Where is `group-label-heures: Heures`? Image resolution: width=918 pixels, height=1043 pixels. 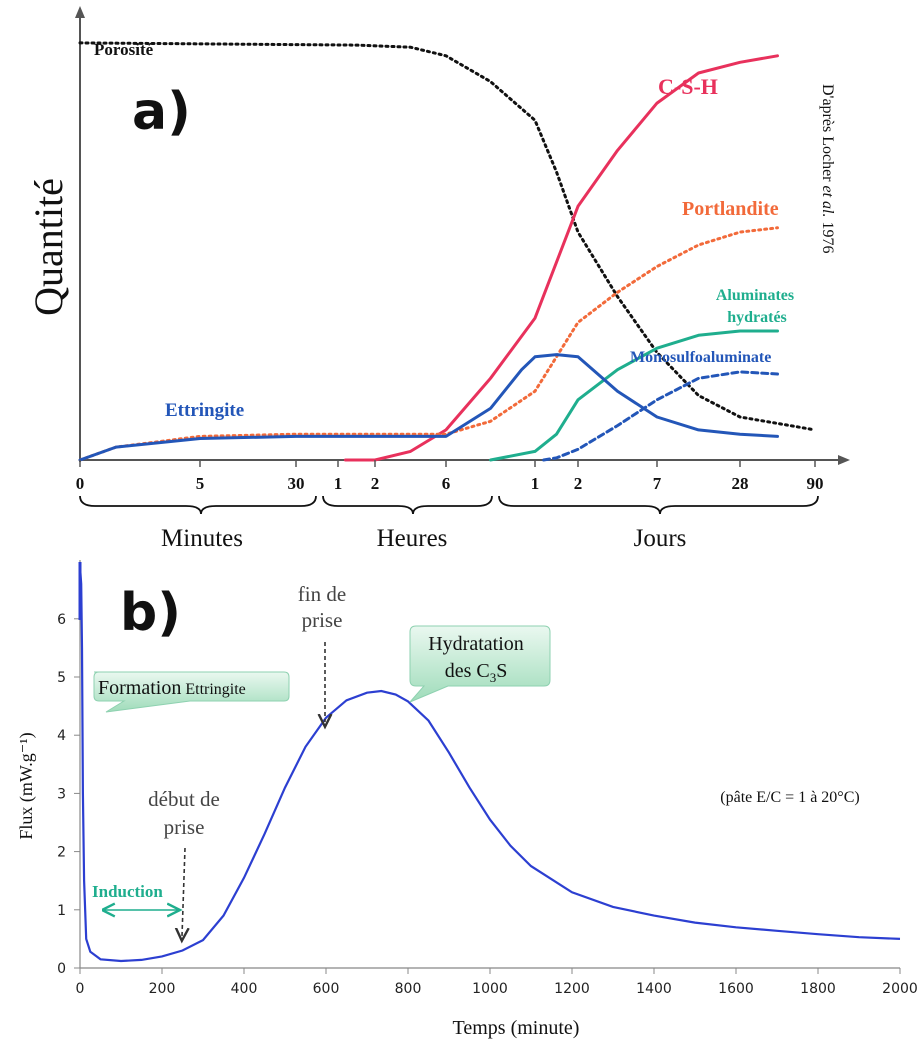 group-label-heures: Heures is located at coordinates (412, 538).